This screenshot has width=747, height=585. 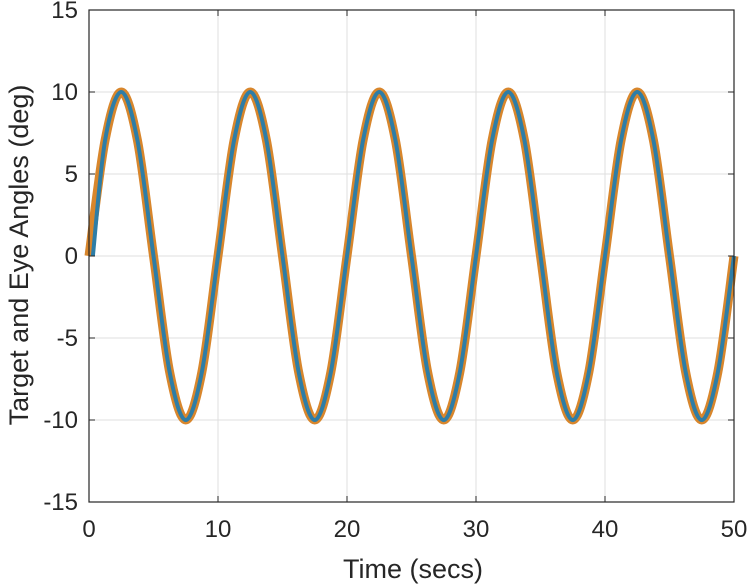 I want to click on x-tick-label: 20, so click(x=347, y=529).